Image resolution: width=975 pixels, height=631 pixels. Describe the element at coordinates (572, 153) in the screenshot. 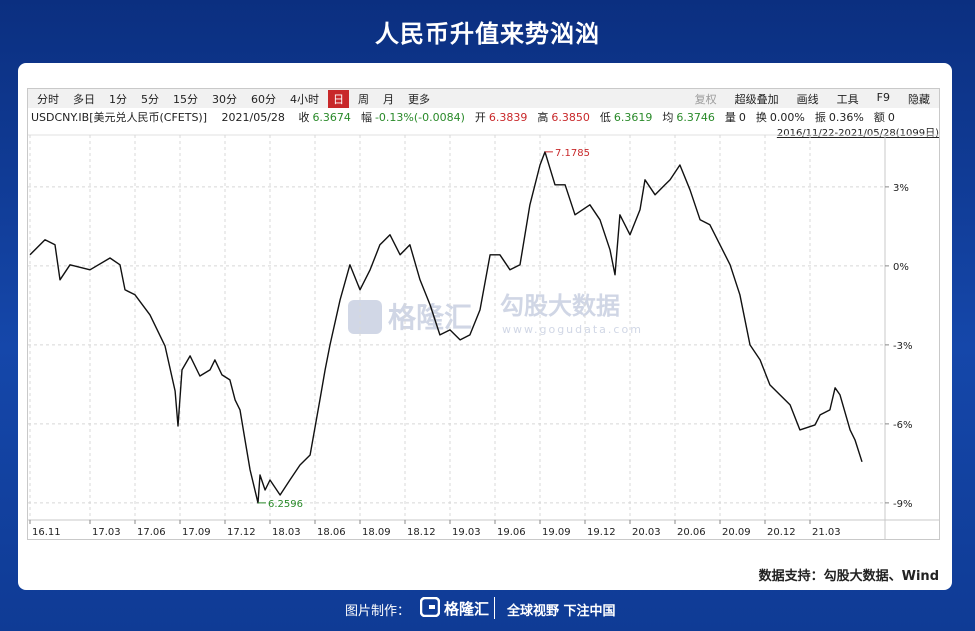

I see `annotation: 7.1785` at that location.